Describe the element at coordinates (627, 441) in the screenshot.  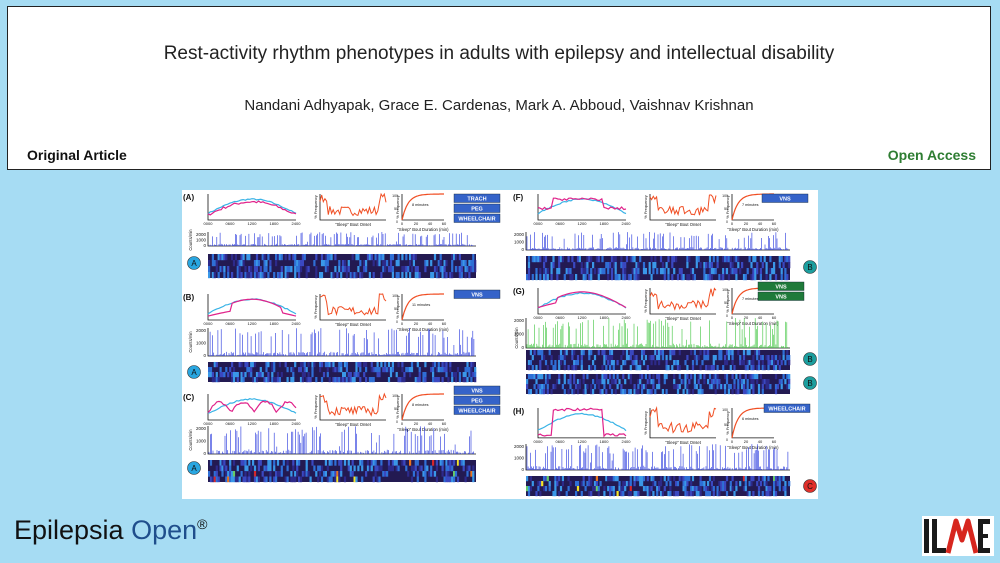
I see `time-tick-label: 2400` at that location.